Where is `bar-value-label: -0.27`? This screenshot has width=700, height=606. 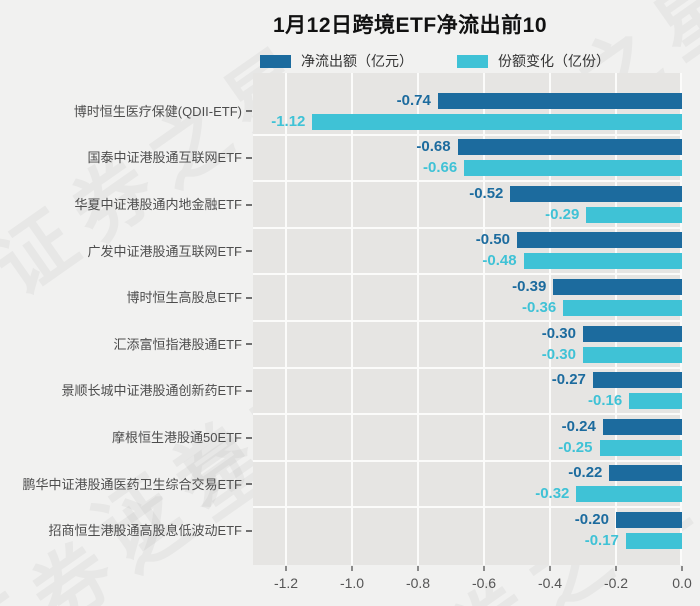
bar-value-label: -0.27 is located at coordinates (568, 380).